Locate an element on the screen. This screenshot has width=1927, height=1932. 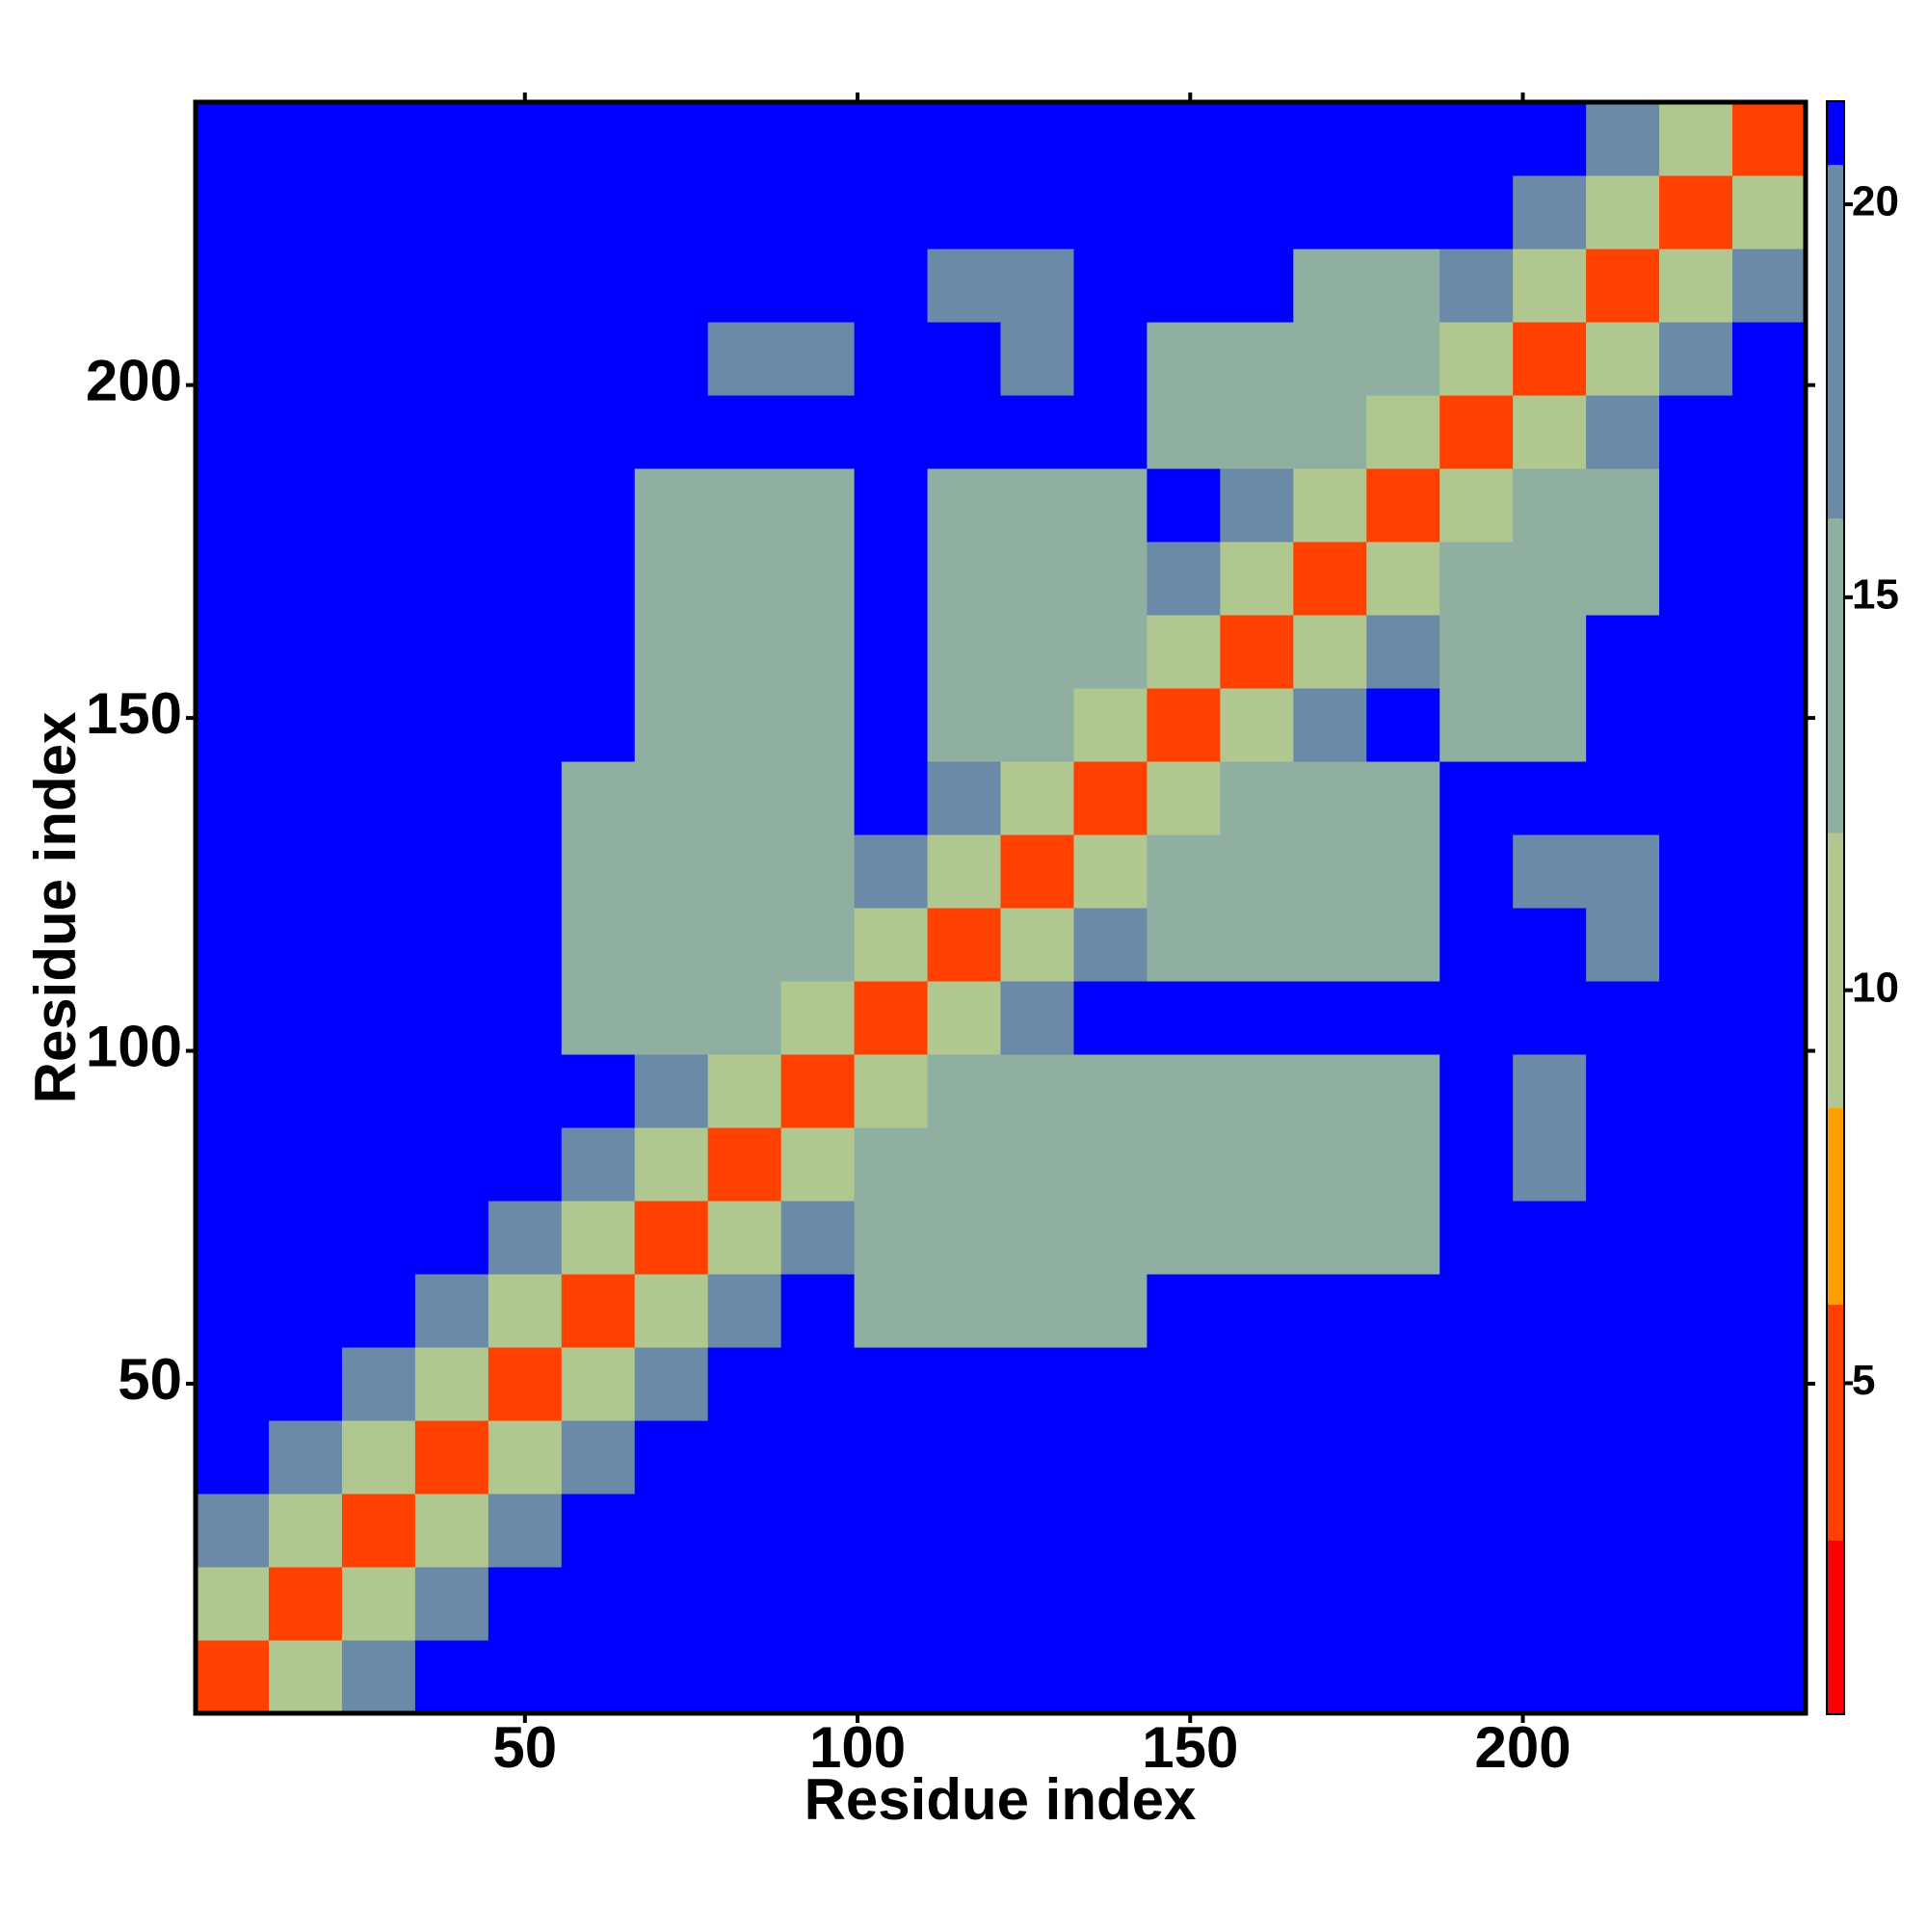
x-tick-label: 50 is located at coordinates (524, 1747).